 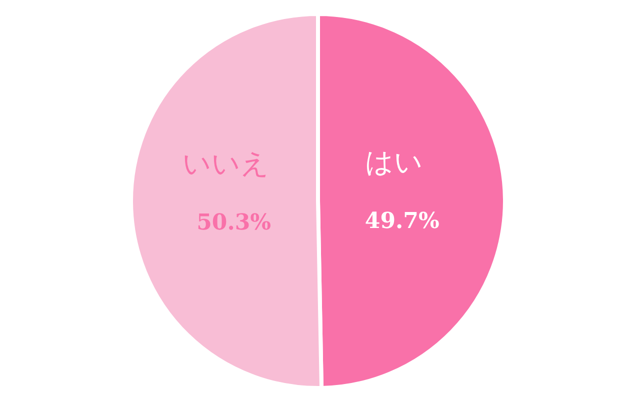 I want to click on data-label: 49.7%, so click(x=402, y=221).